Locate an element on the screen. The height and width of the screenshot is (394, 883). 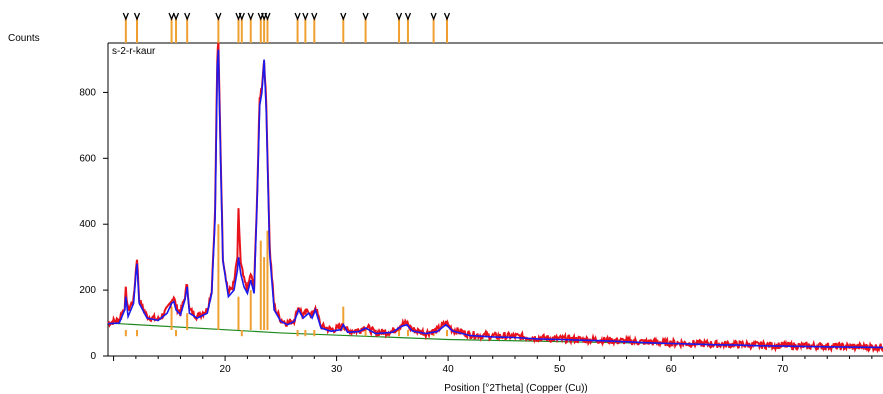
y-tick-label: 200 is located at coordinates (87, 290).